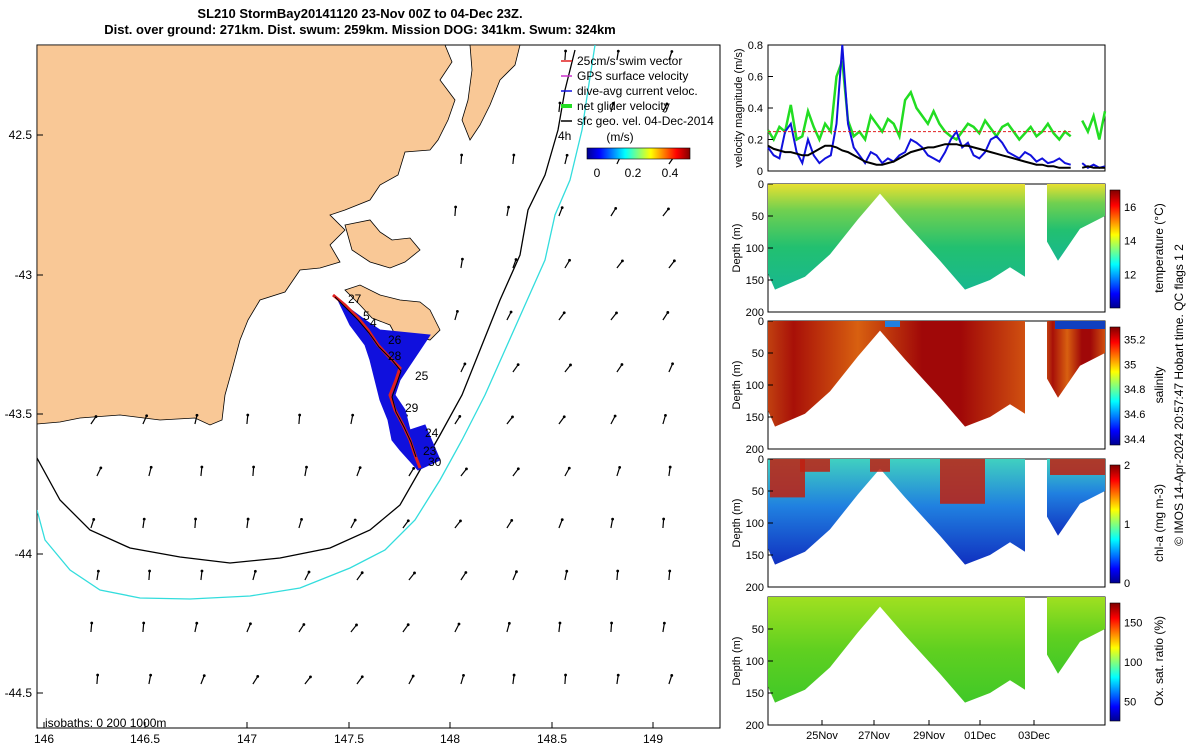 This screenshot has height=750, width=1200. What do you see at coordinates (597, 173) in the screenshot?
I see `speed-colorbar-tick: 0` at bounding box center [597, 173].